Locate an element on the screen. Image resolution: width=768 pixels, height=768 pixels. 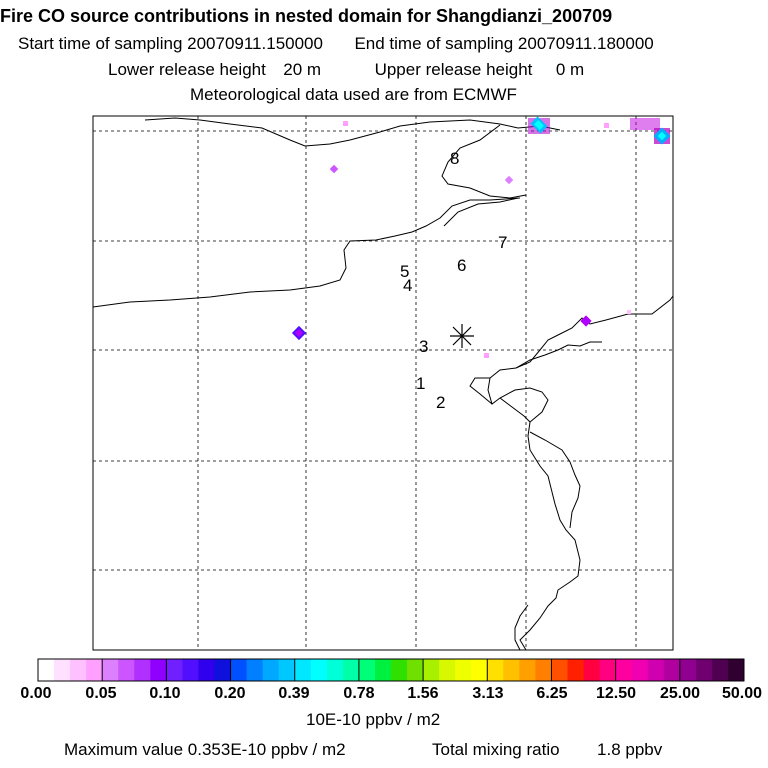
total-mixing-label: Total mixing ratio is located at coordinates (496, 749).